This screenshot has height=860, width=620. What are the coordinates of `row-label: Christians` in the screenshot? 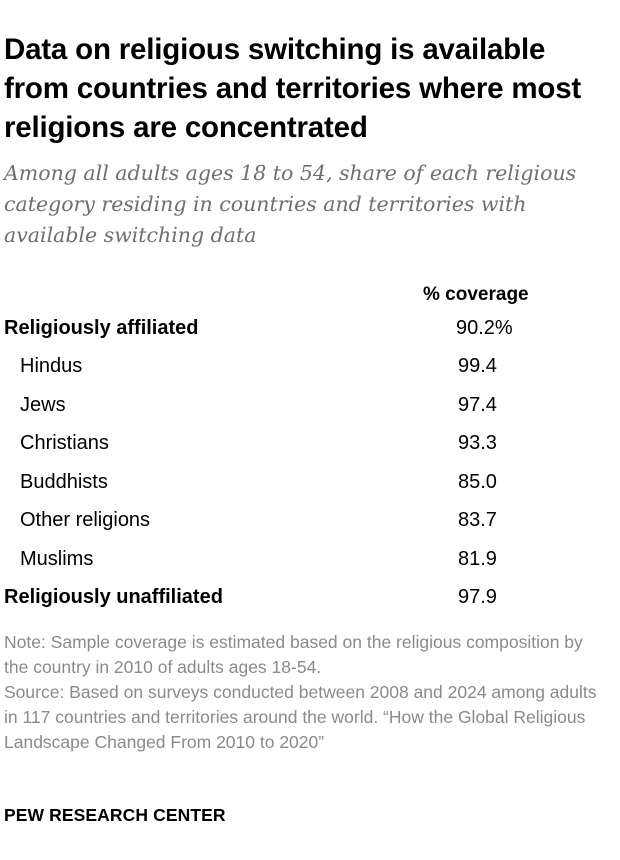 It's located at (64, 443).